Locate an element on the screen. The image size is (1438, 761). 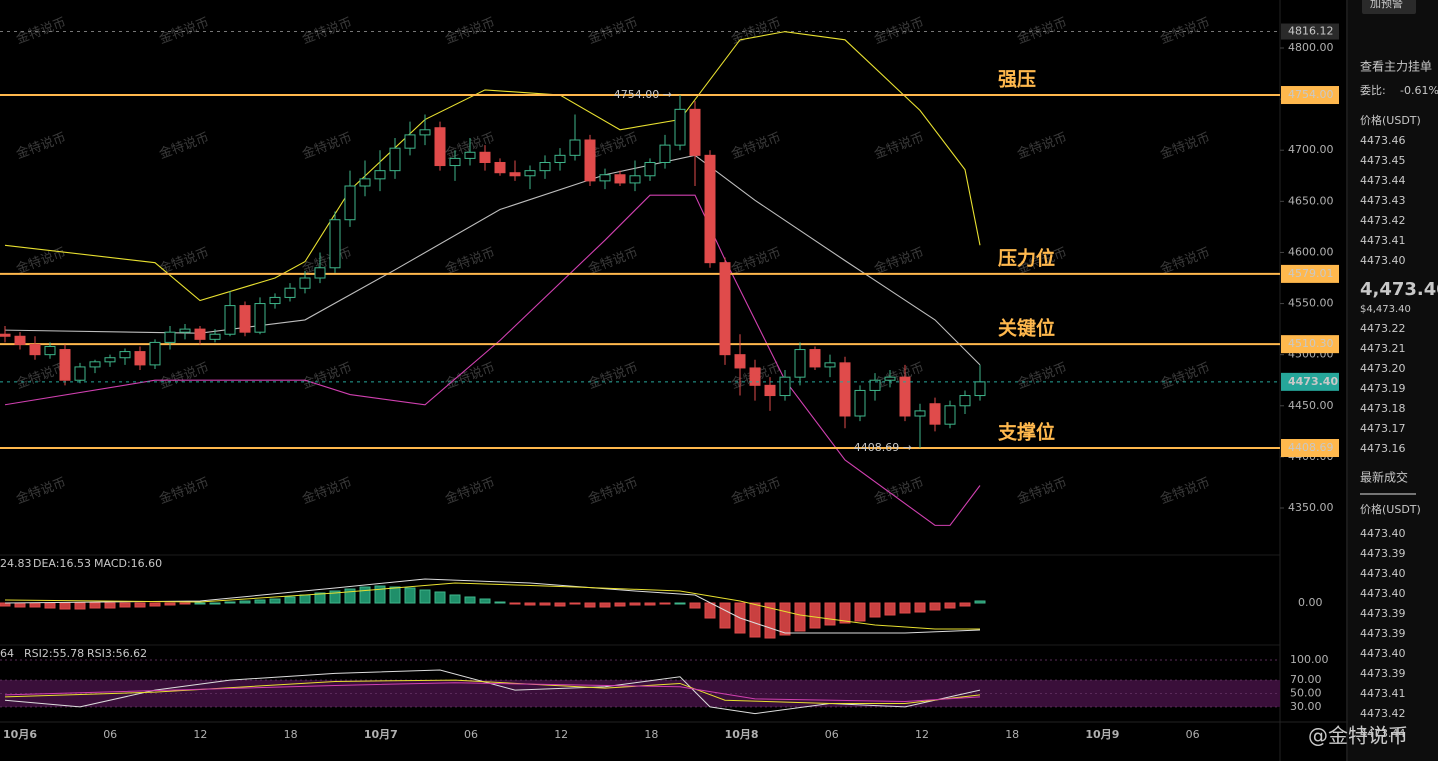
ask: 4473.41 is located at coordinates (1383, 240).